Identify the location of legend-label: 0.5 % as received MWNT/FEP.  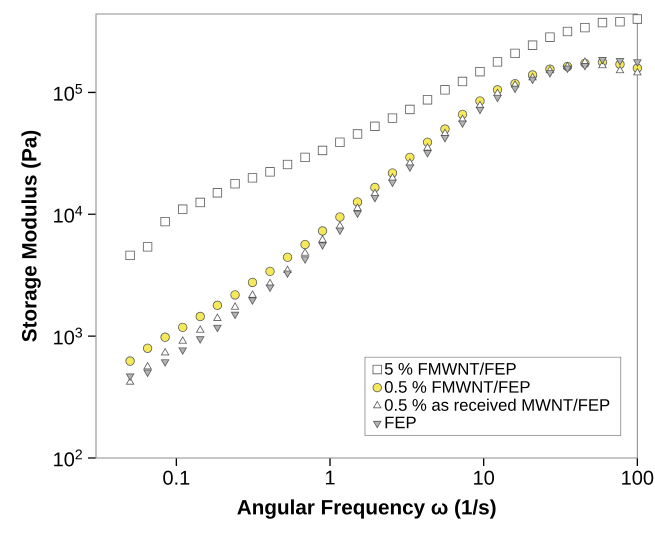
(497, 404).